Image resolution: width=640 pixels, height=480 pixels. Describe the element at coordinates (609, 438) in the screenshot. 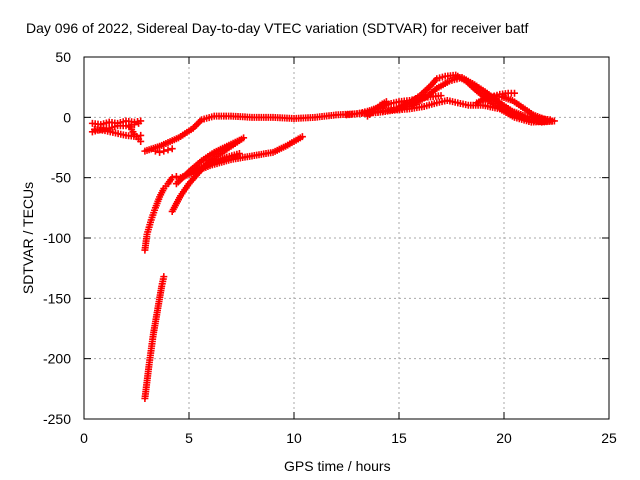

I see `x-tick-label: 25` at that location.